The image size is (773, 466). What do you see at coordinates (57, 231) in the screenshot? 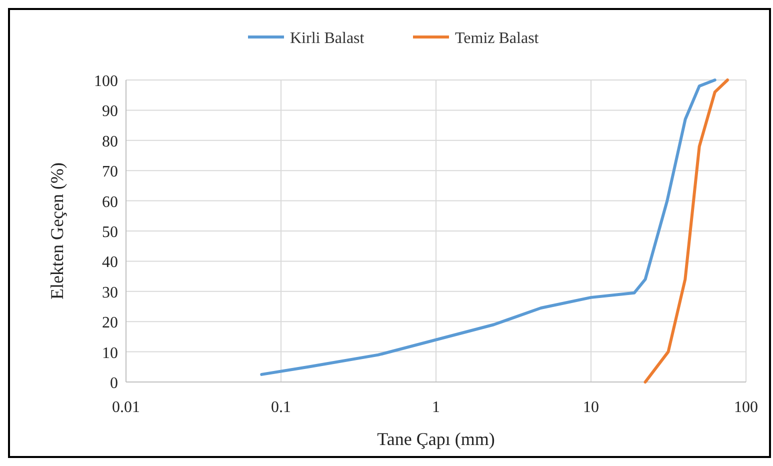
I see `y-axis-title: Elekten Geçen (%)` at bounding box center [57, 231].